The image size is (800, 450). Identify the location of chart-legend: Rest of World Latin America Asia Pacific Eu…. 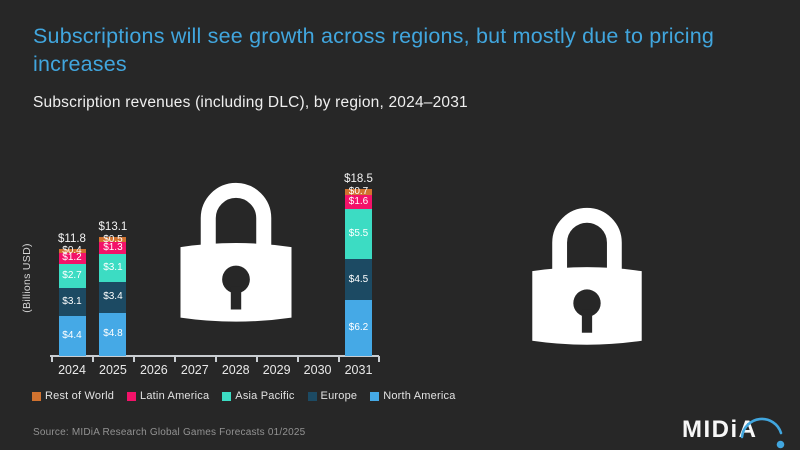
(244, 396).